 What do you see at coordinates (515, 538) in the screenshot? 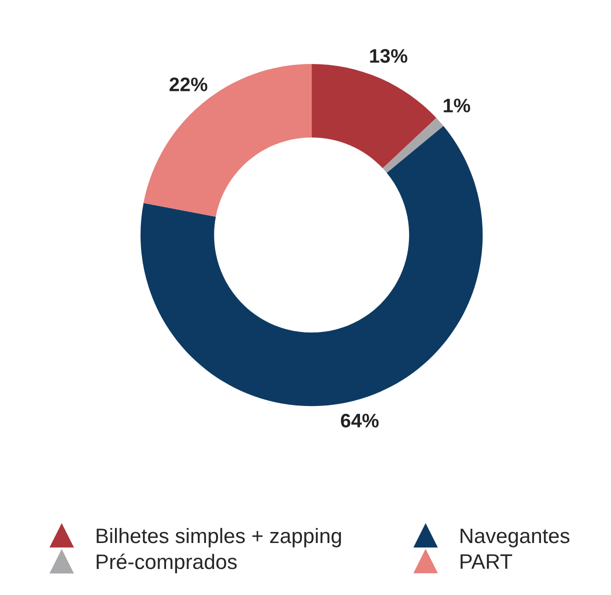
I see `legend-label: Navegantes` at bounding box center [515, 538].